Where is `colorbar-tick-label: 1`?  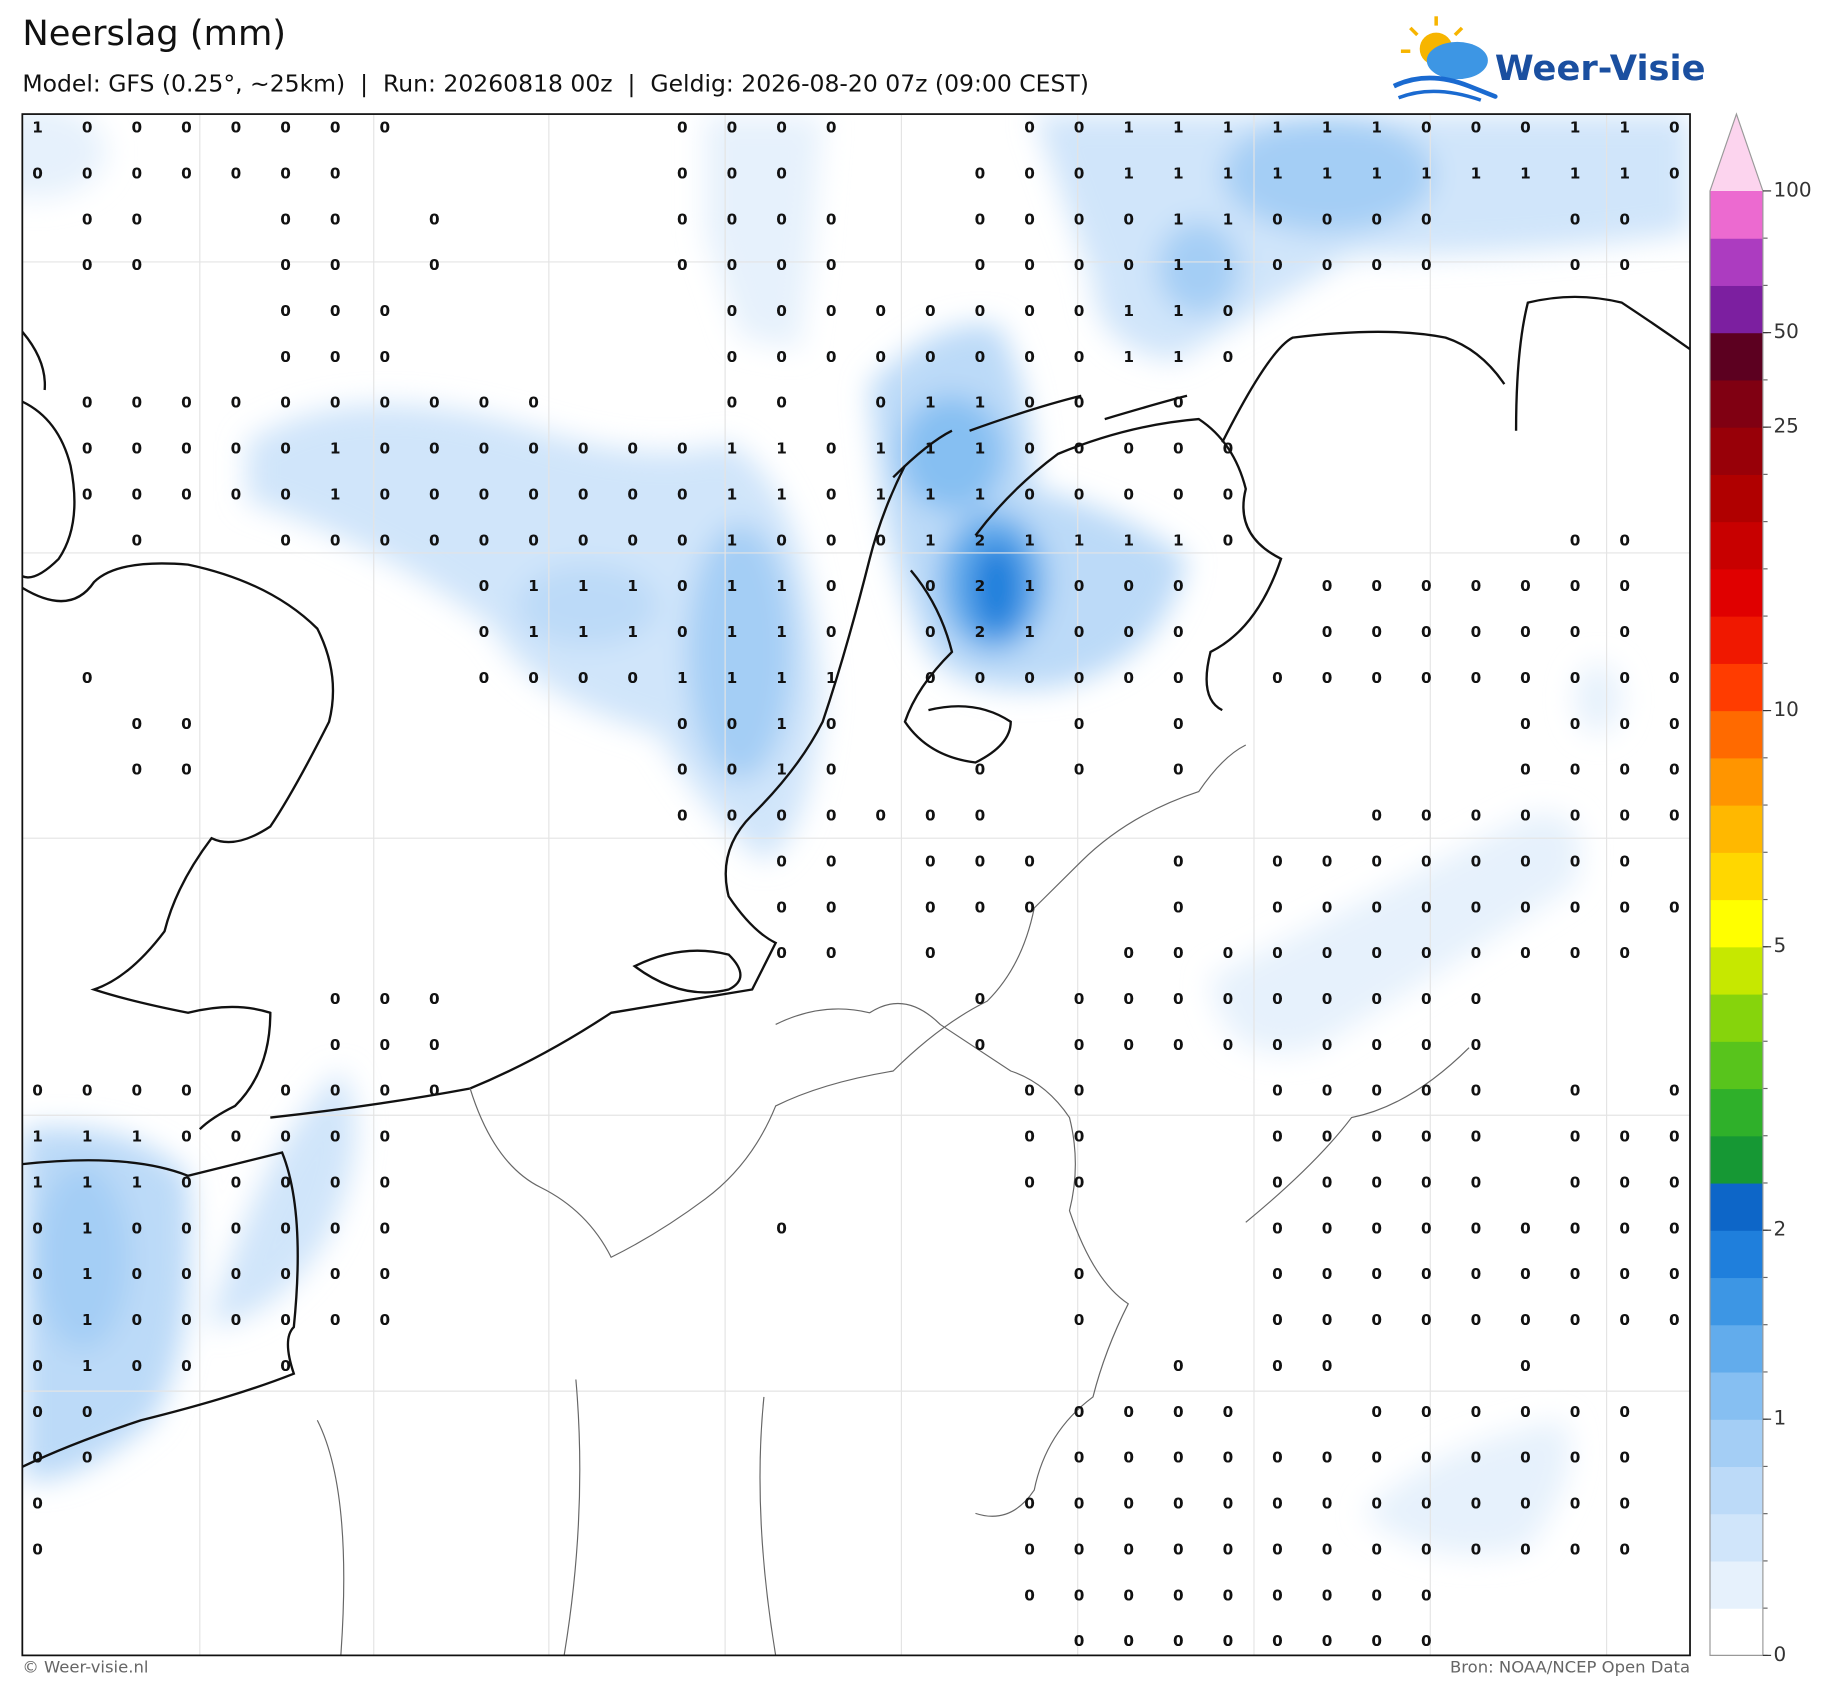
colorbar-tick-label: 1 is located at coordinates (1779, 1418).